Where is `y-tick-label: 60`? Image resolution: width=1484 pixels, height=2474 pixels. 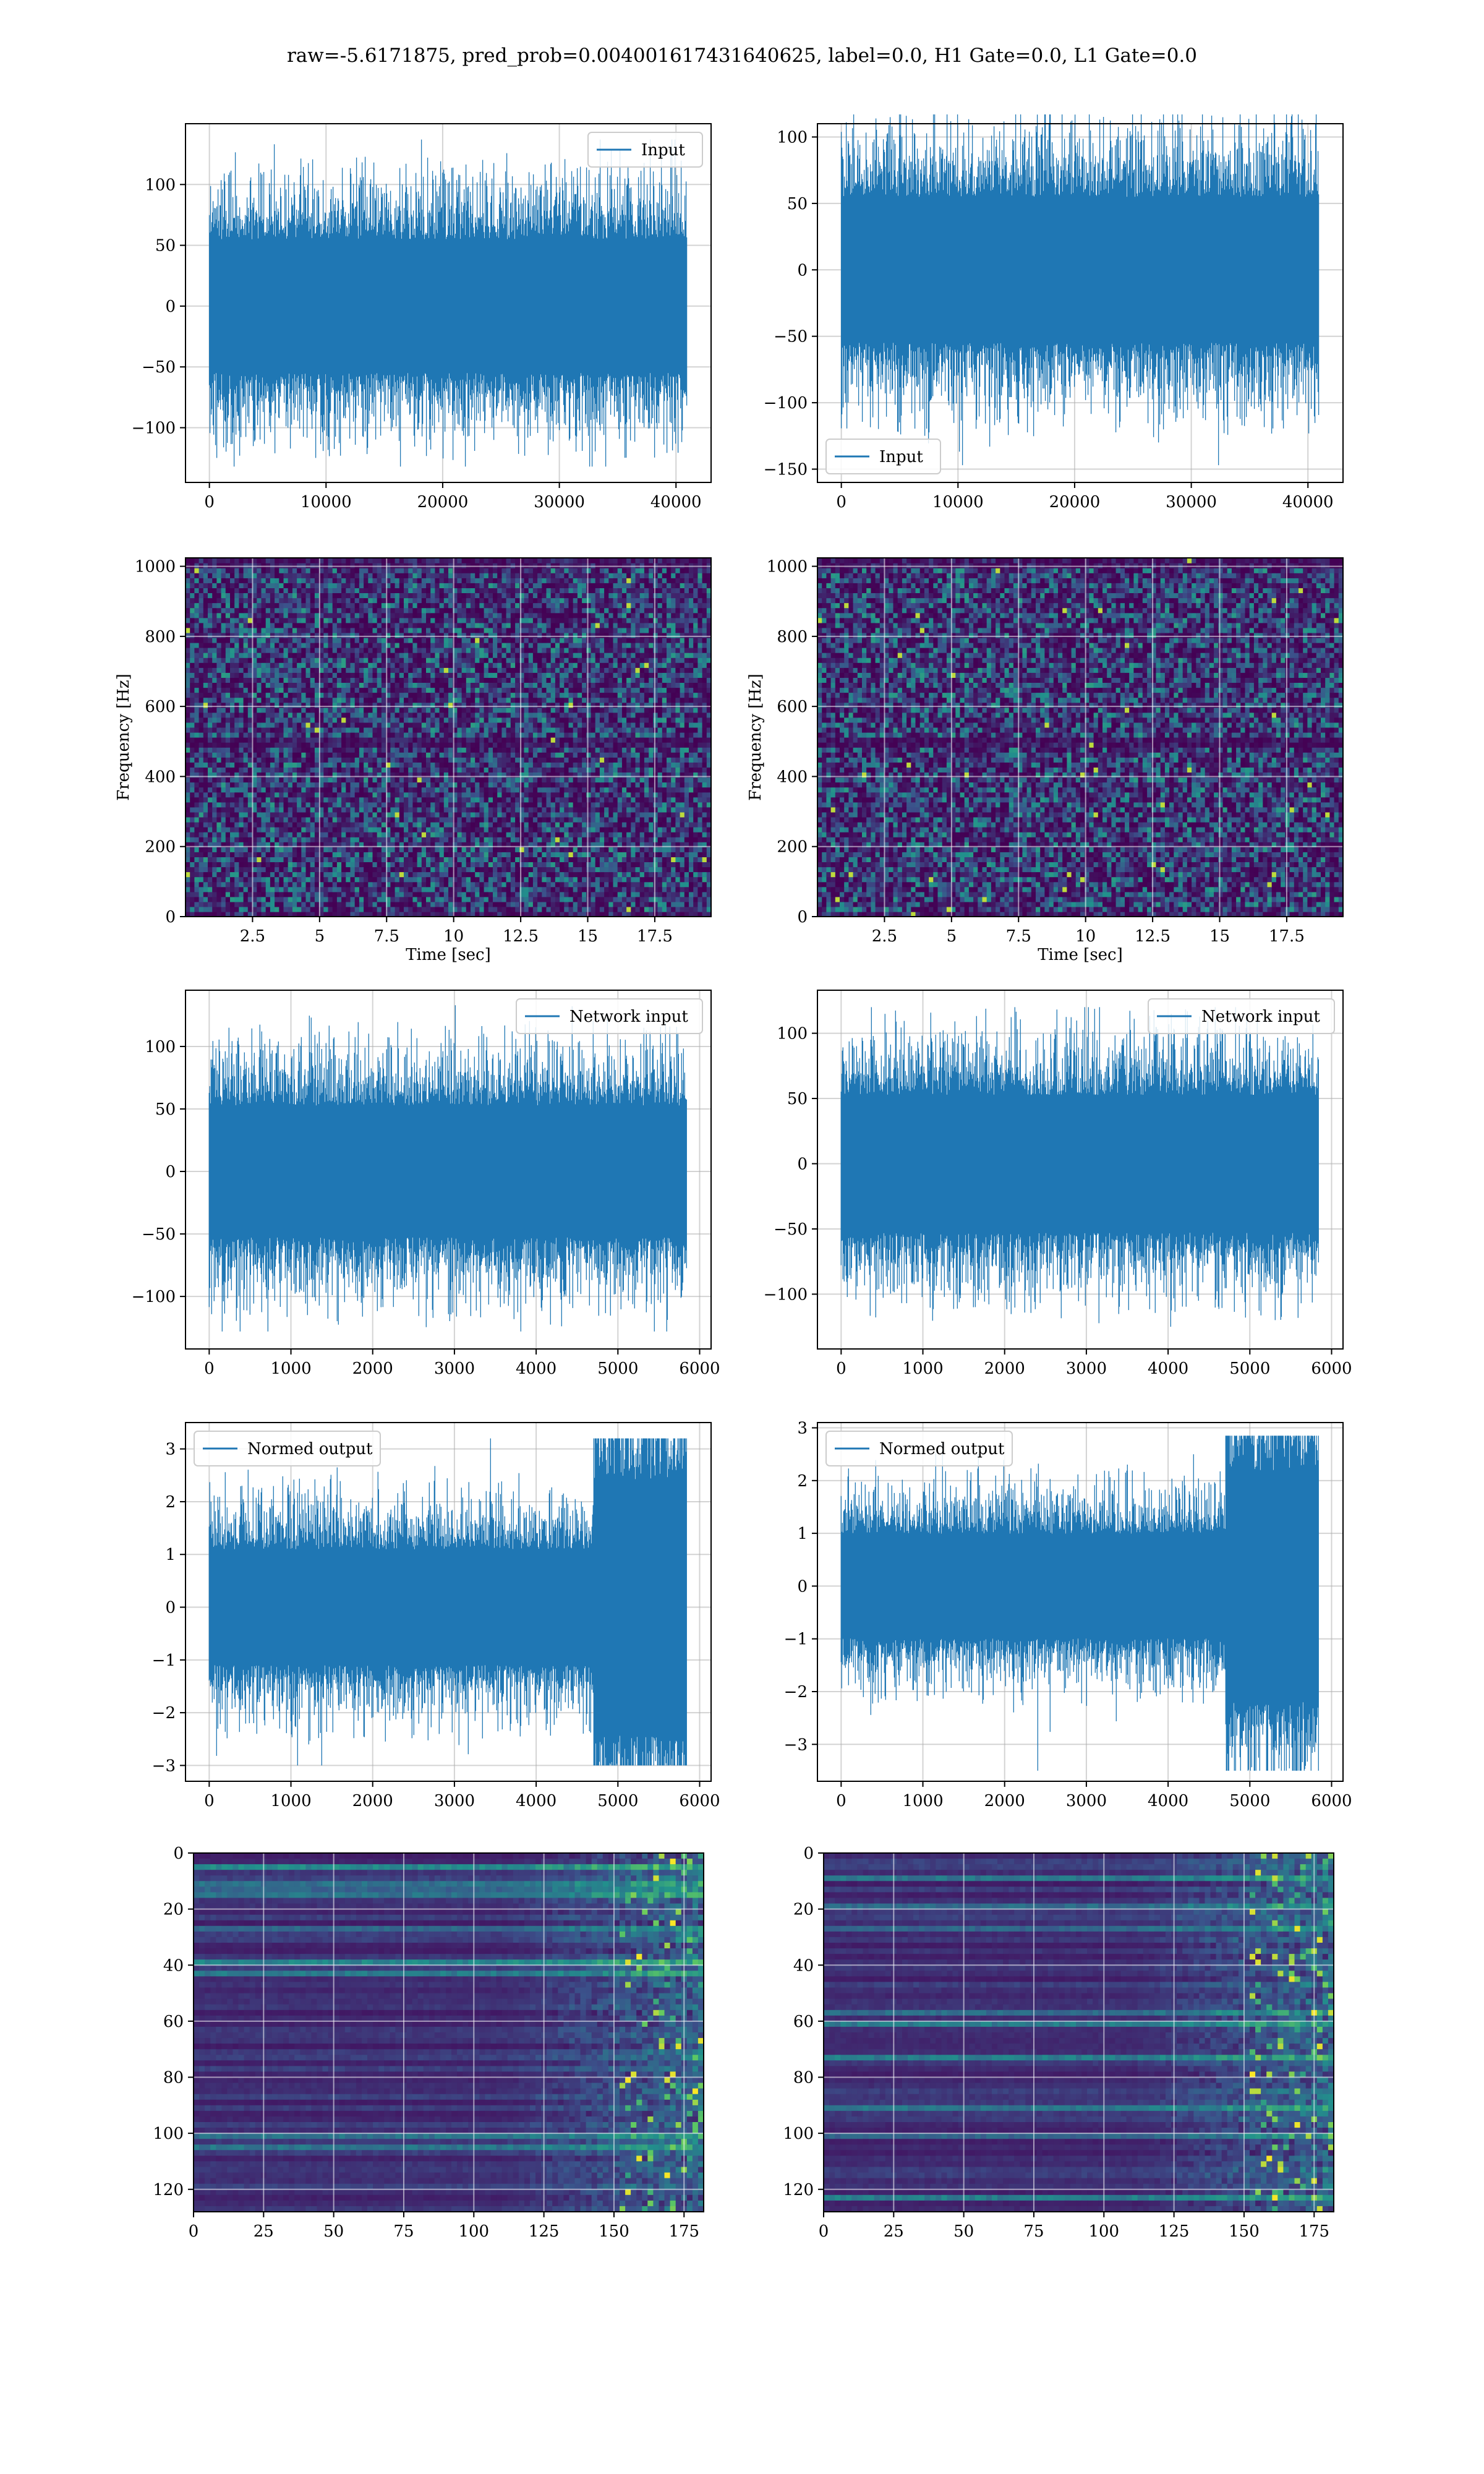 y-tick-label: 60 is located at coordinates (173, 2022).